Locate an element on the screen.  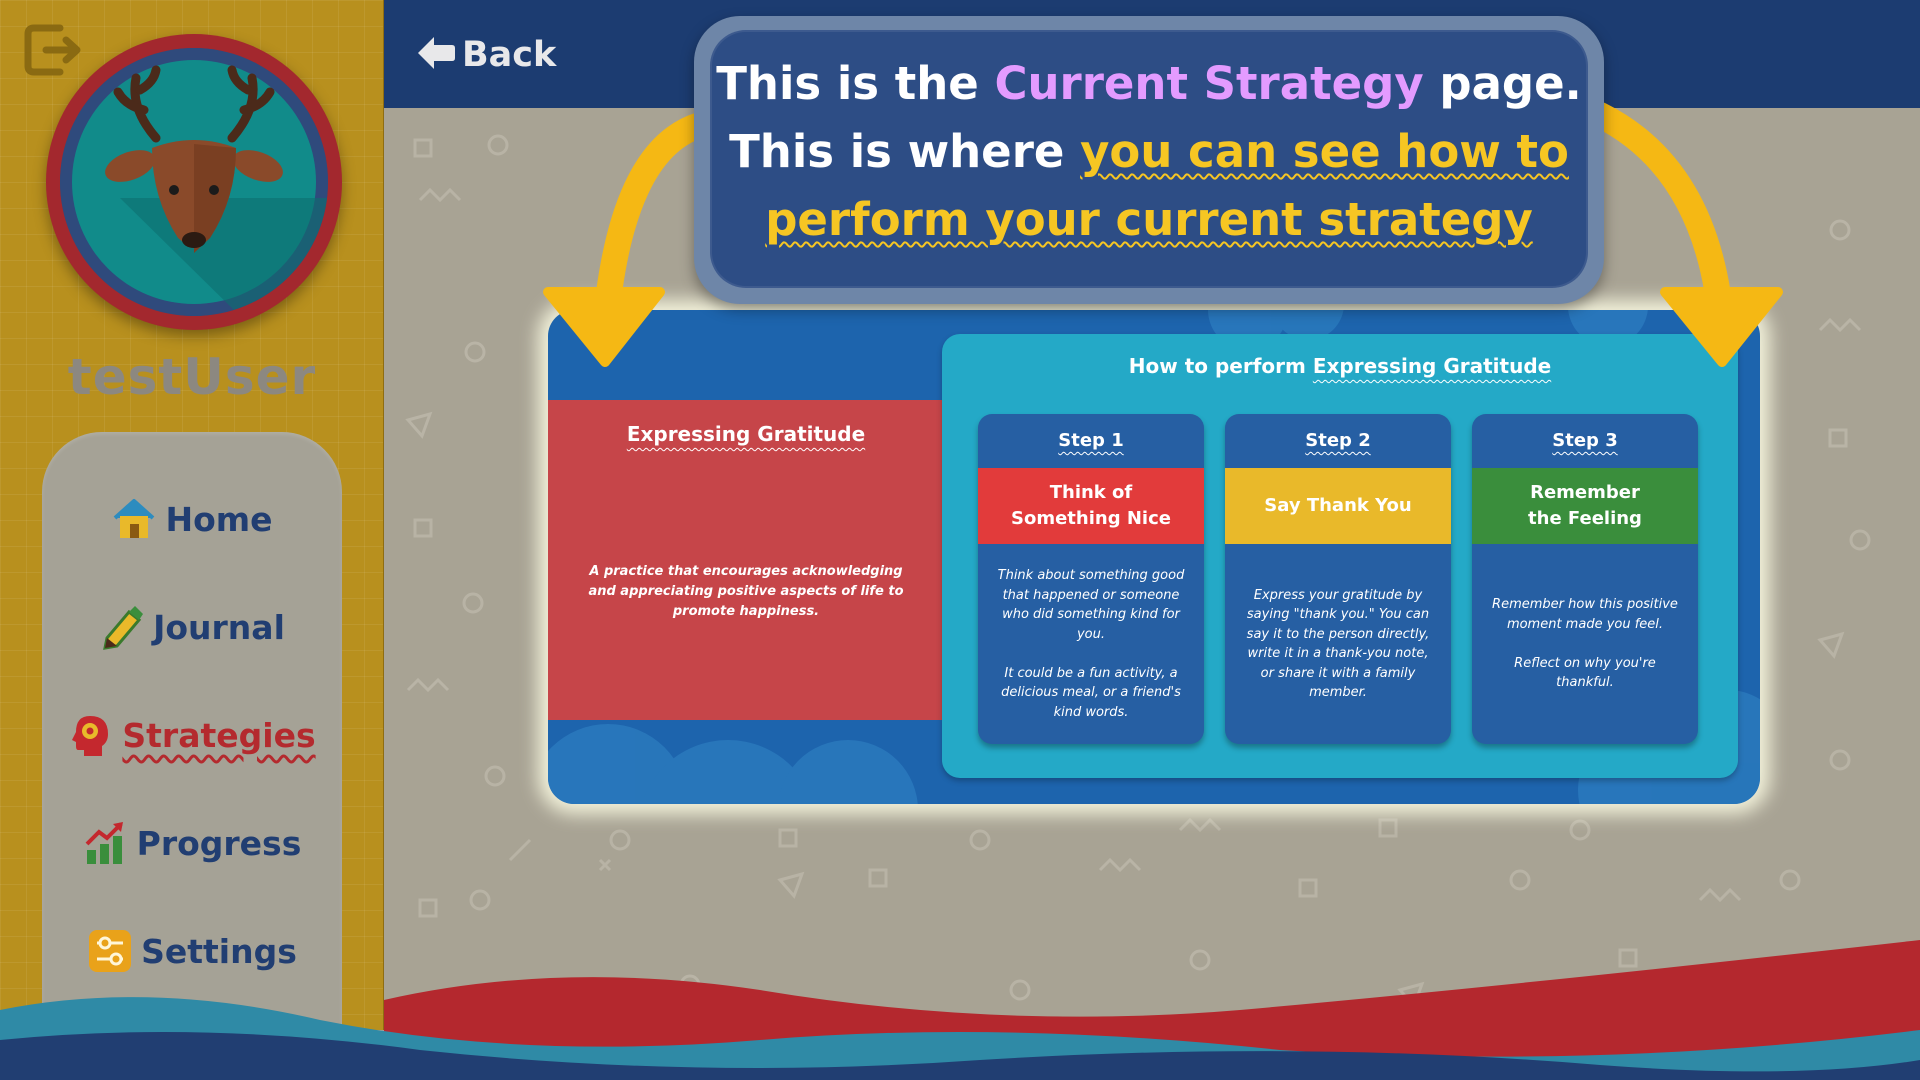
nav-item-home: Home is located at coordinates (192, 519).